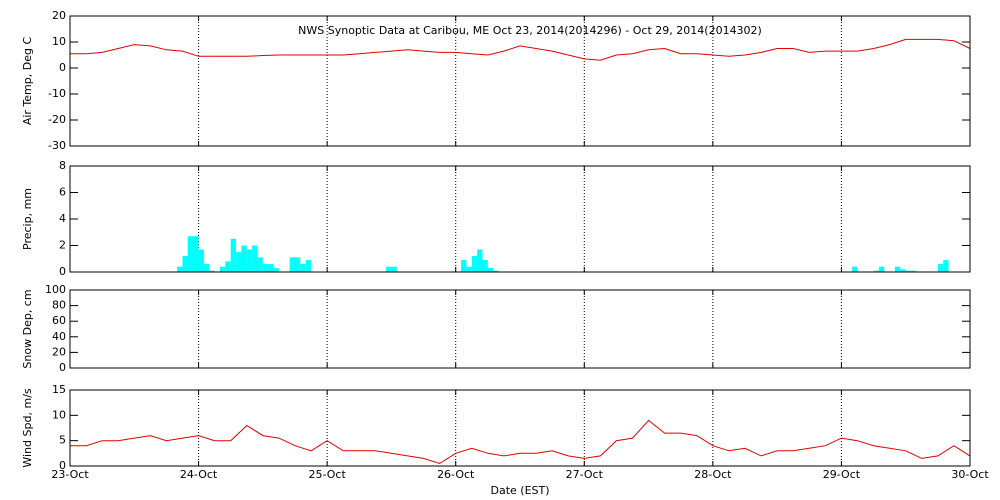 The image size is (1000, 500). I want to click on y-tick-label: 2, so click(62, 245).